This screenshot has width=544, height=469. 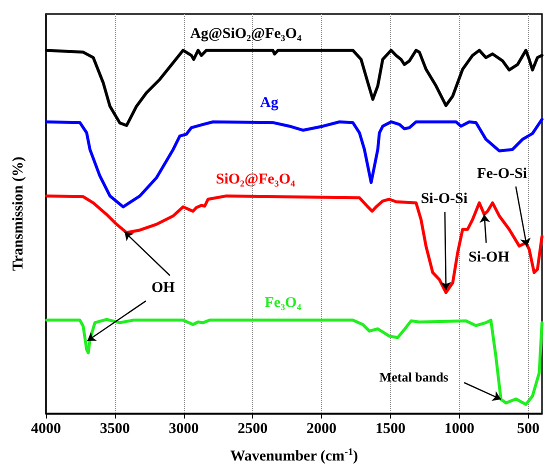 I want to click on annotation: Si-O-Si, so click(x=444, y=199).